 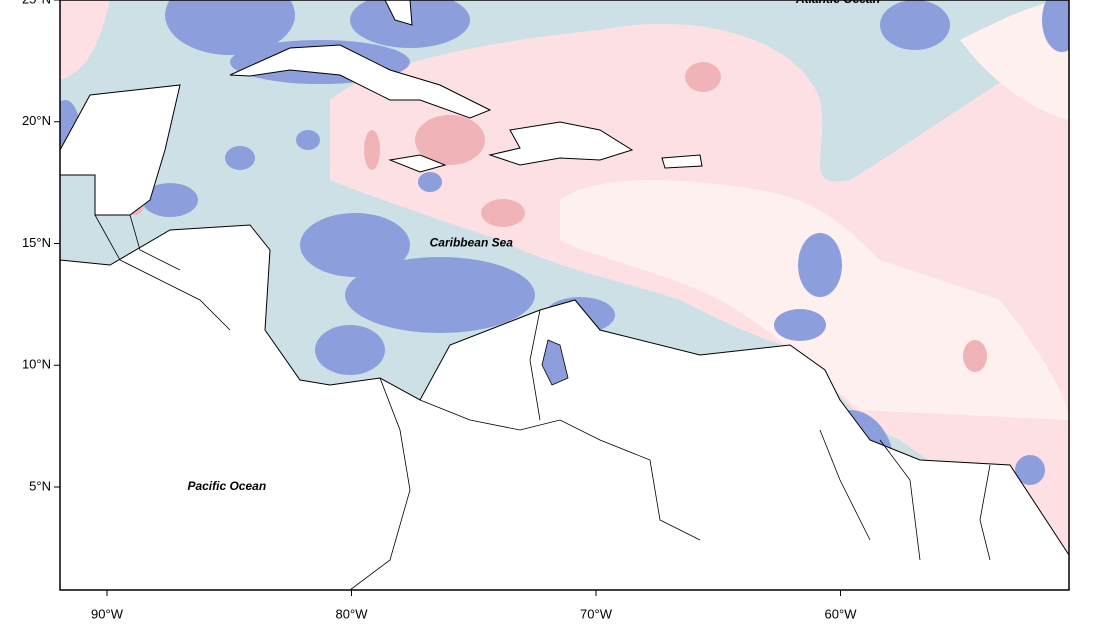 I want to click on y-tick-label: 25°N, so click(x=36, y=3).